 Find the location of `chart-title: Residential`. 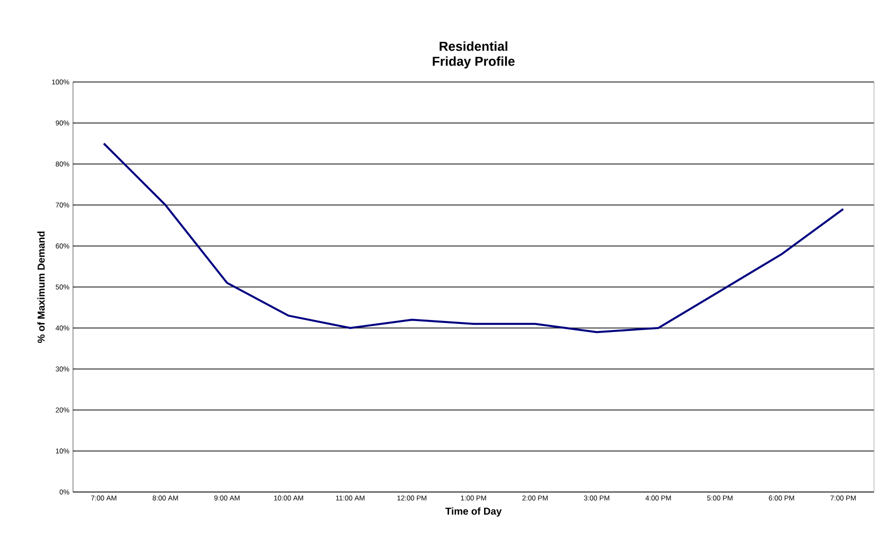

chart-title: Residential is located at coordinates (474, 46).